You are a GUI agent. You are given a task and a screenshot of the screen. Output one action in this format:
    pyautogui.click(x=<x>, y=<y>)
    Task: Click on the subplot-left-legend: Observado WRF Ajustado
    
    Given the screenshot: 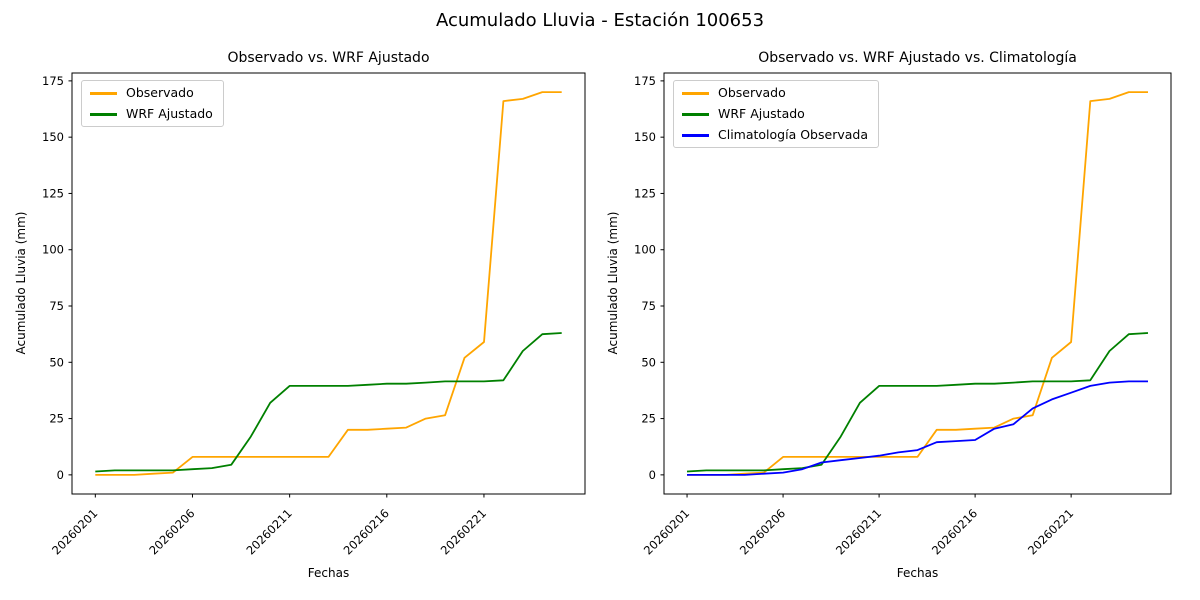 What is the action you would take?
    pyautogui.click(x=152, y=103)
    